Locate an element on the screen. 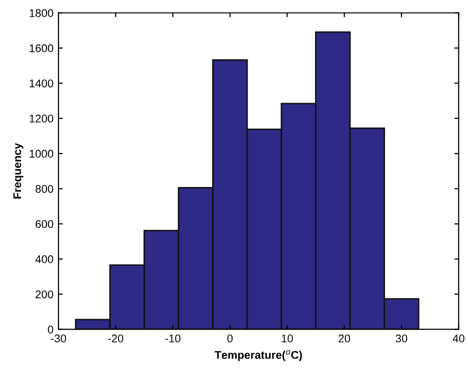 The height and width of the screenshot is (368, 468). y-tick-label: 200 is located at coordinates (45, 294).